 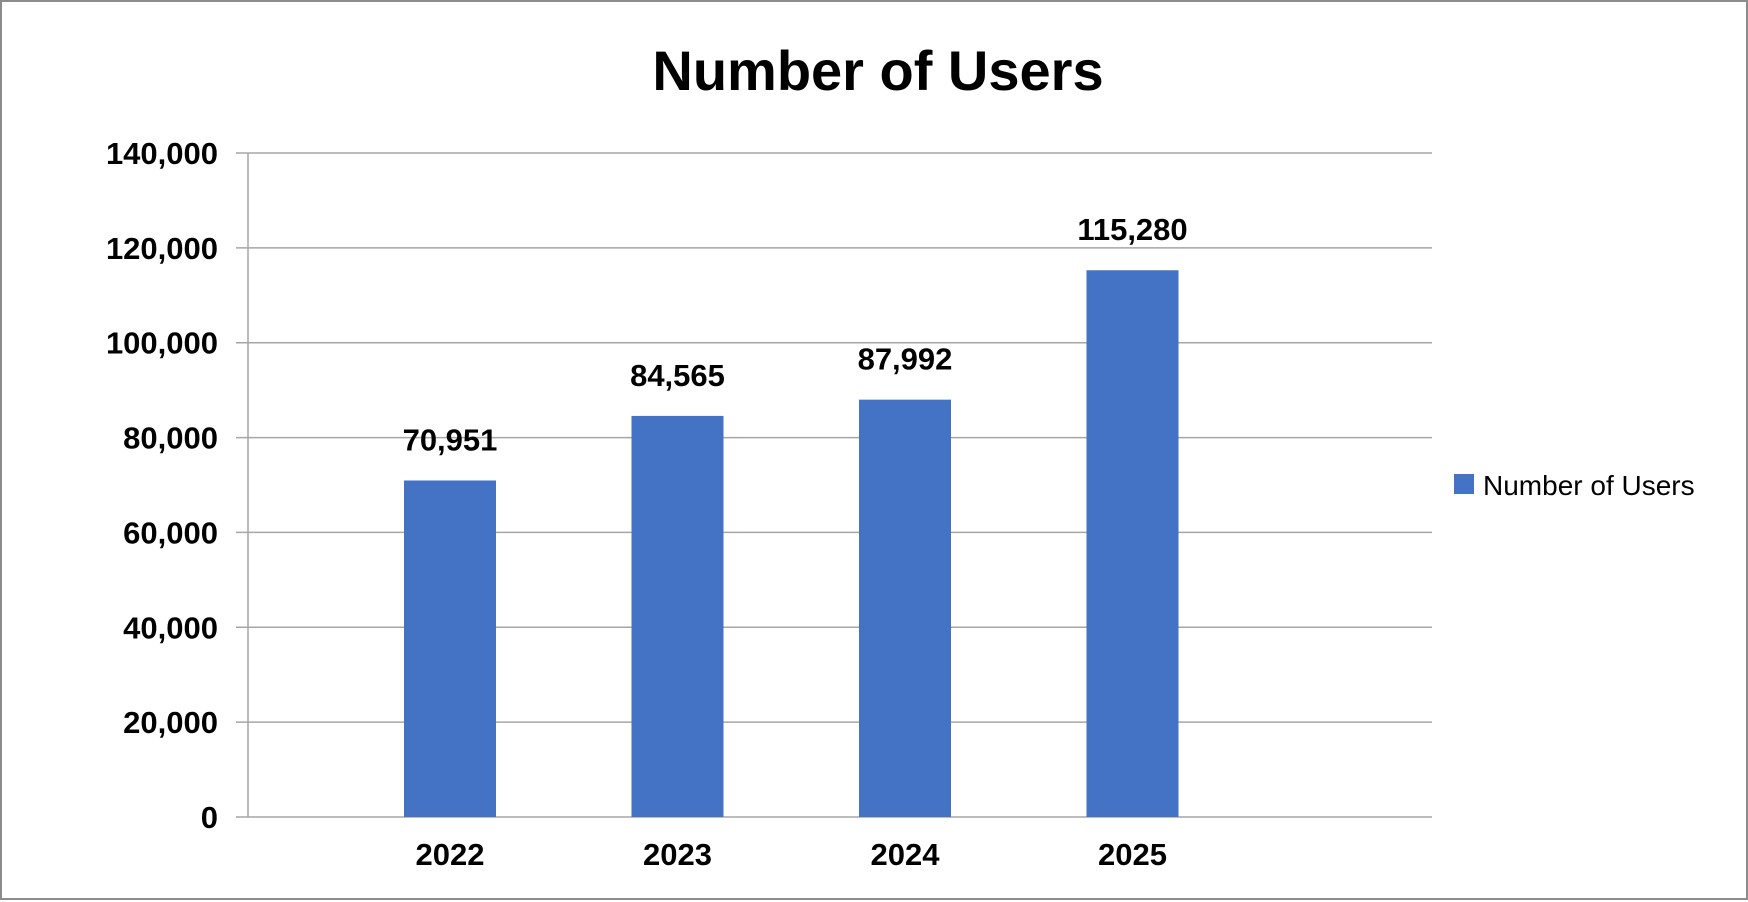 What do you see at coordinates (450, 648) in the screenshot?
I see `bar-2022` at bounding box center [450, 648].